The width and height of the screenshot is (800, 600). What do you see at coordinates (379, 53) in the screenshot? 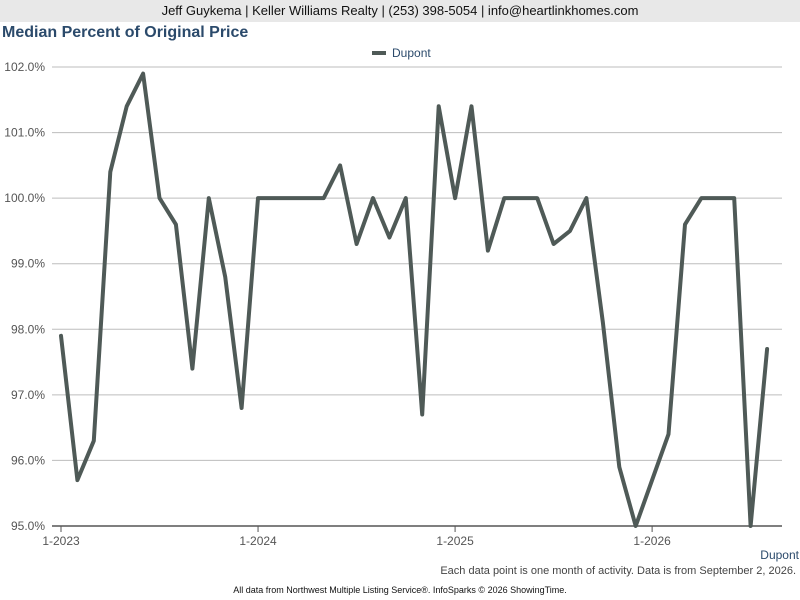
I see `legend-swatch` at bounding box center [379, 53].